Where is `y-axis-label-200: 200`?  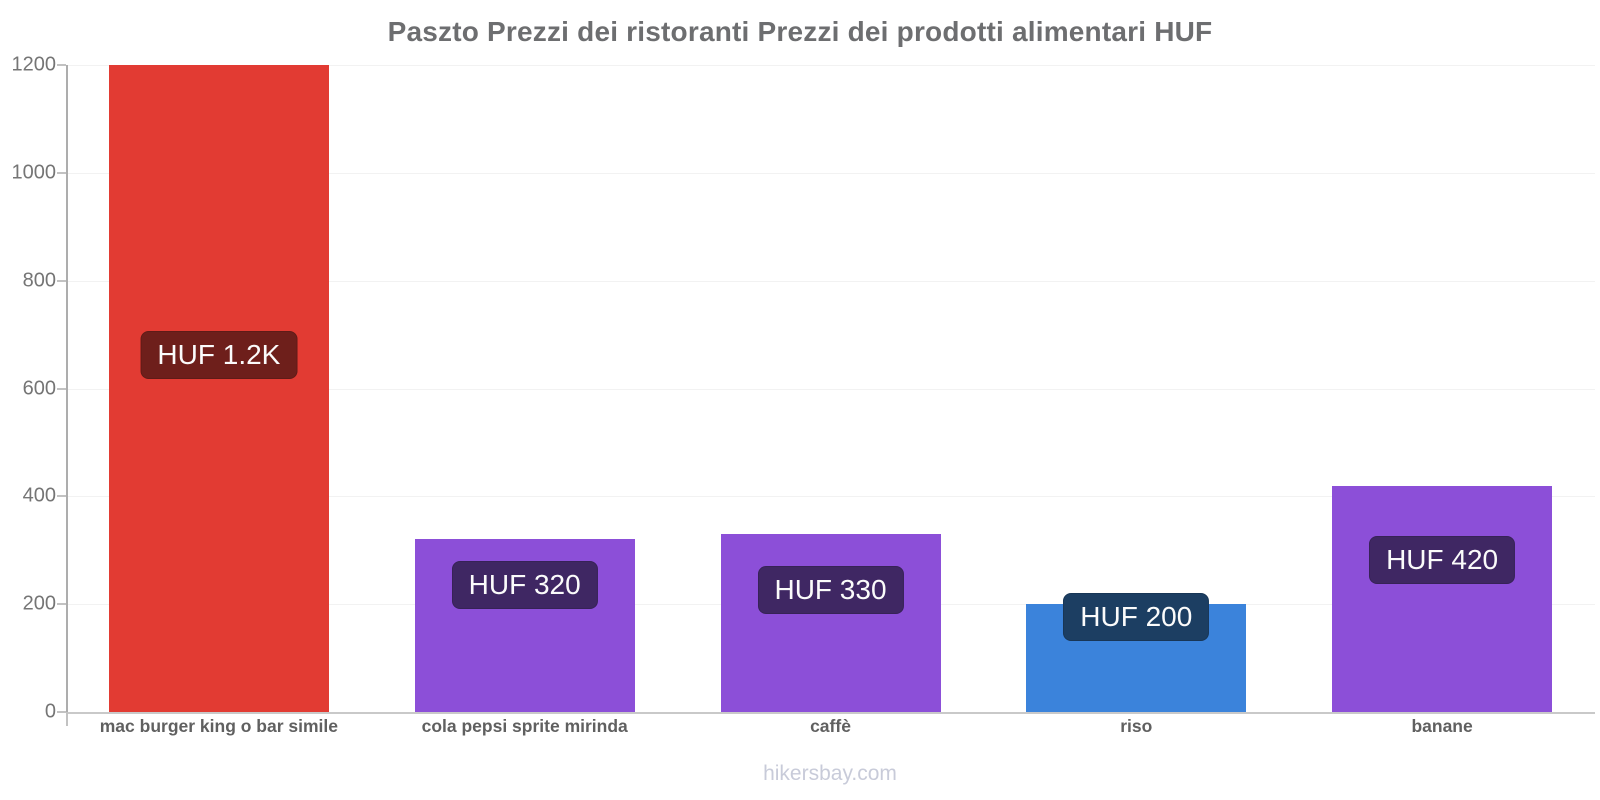
y-axis-label-200: 200 is located at coordinates (39, 603).